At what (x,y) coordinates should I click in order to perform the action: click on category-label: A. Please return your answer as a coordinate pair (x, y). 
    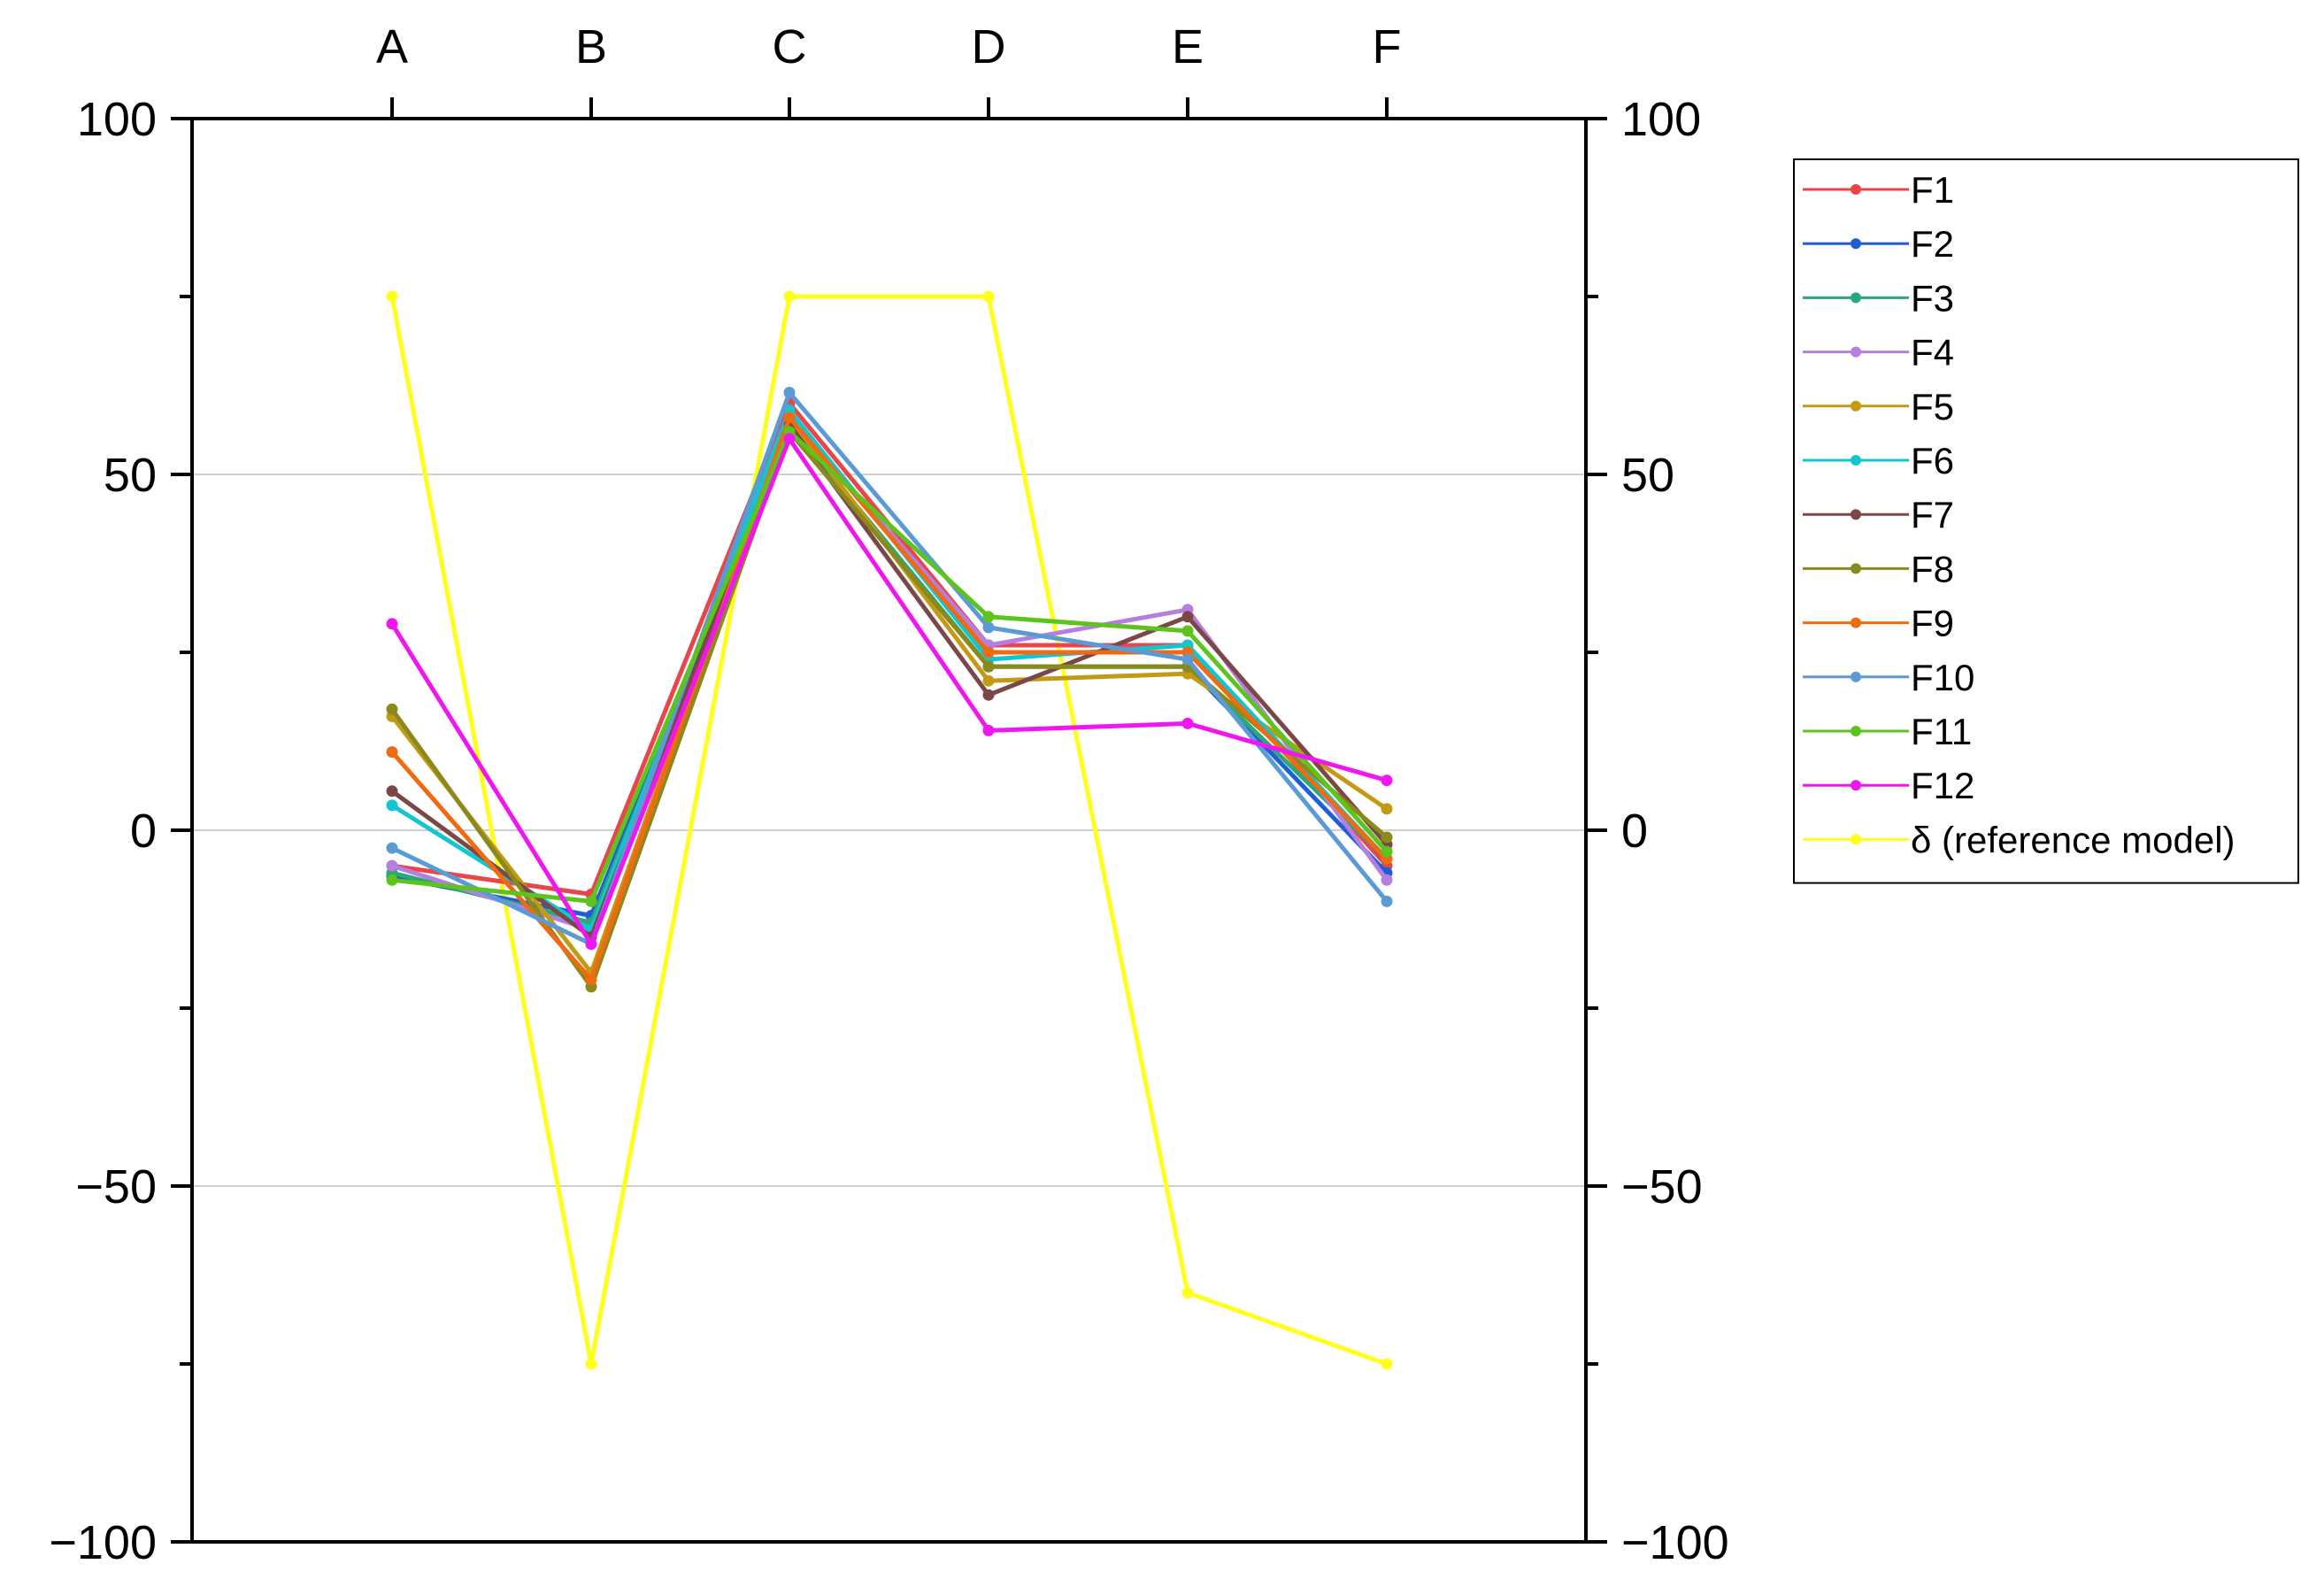
    Looking at the image, I should click on (392, 46).